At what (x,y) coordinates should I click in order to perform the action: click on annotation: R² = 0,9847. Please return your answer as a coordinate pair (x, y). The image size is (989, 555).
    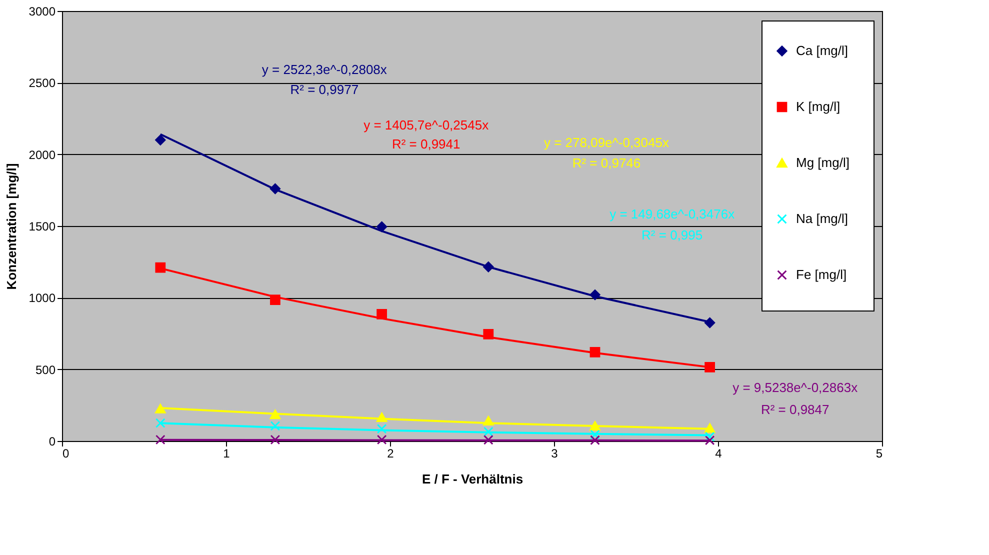
    Looking at the image, I should click on (795, 410).